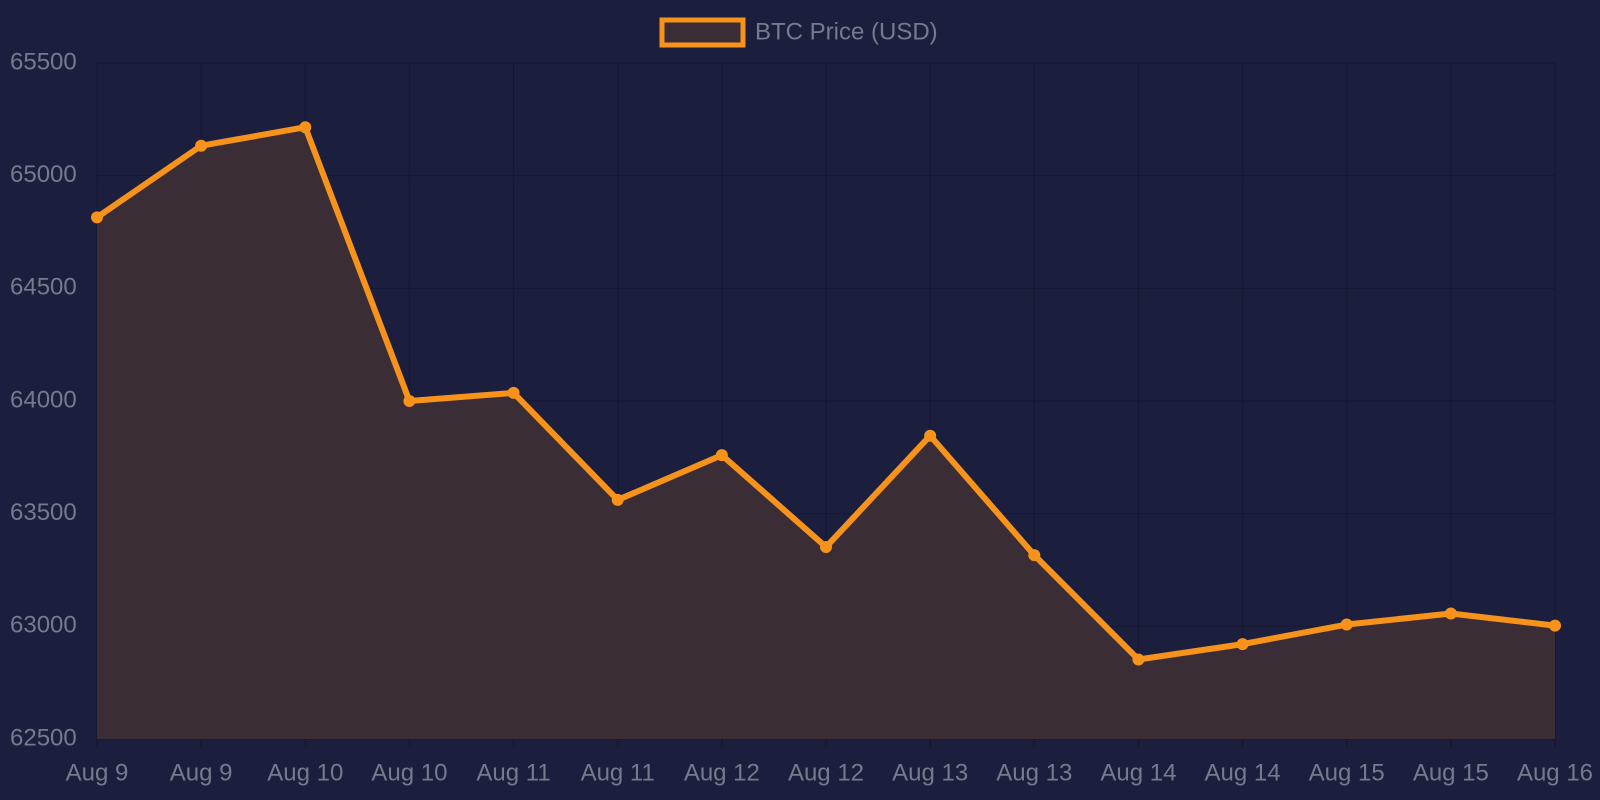  I want to click on x-tick-label: Aug 16, so click(1555, 772).